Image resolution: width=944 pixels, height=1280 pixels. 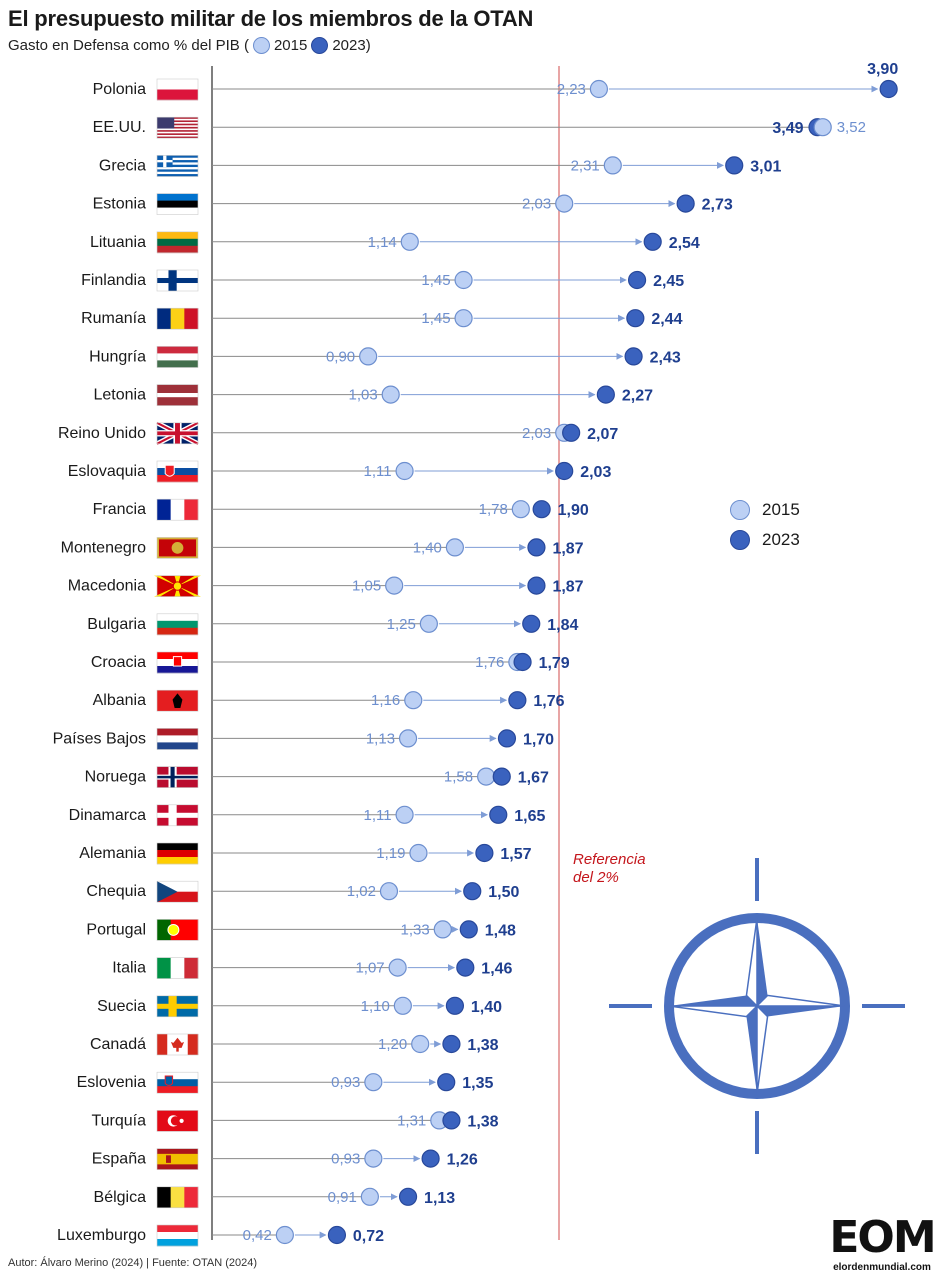 I want to click on flag-greece-icon, so click(x=177, y=166).